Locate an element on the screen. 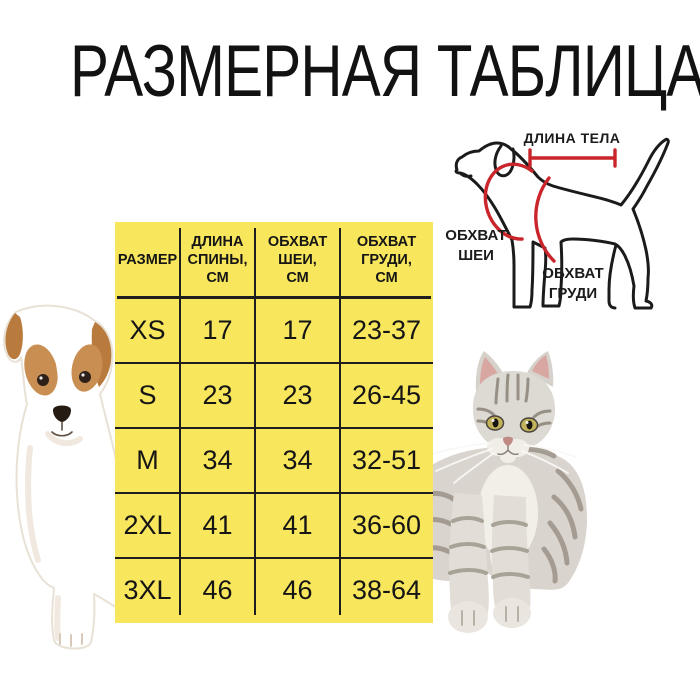  dog-left-eye-patch is located at coordinates (41, 370).